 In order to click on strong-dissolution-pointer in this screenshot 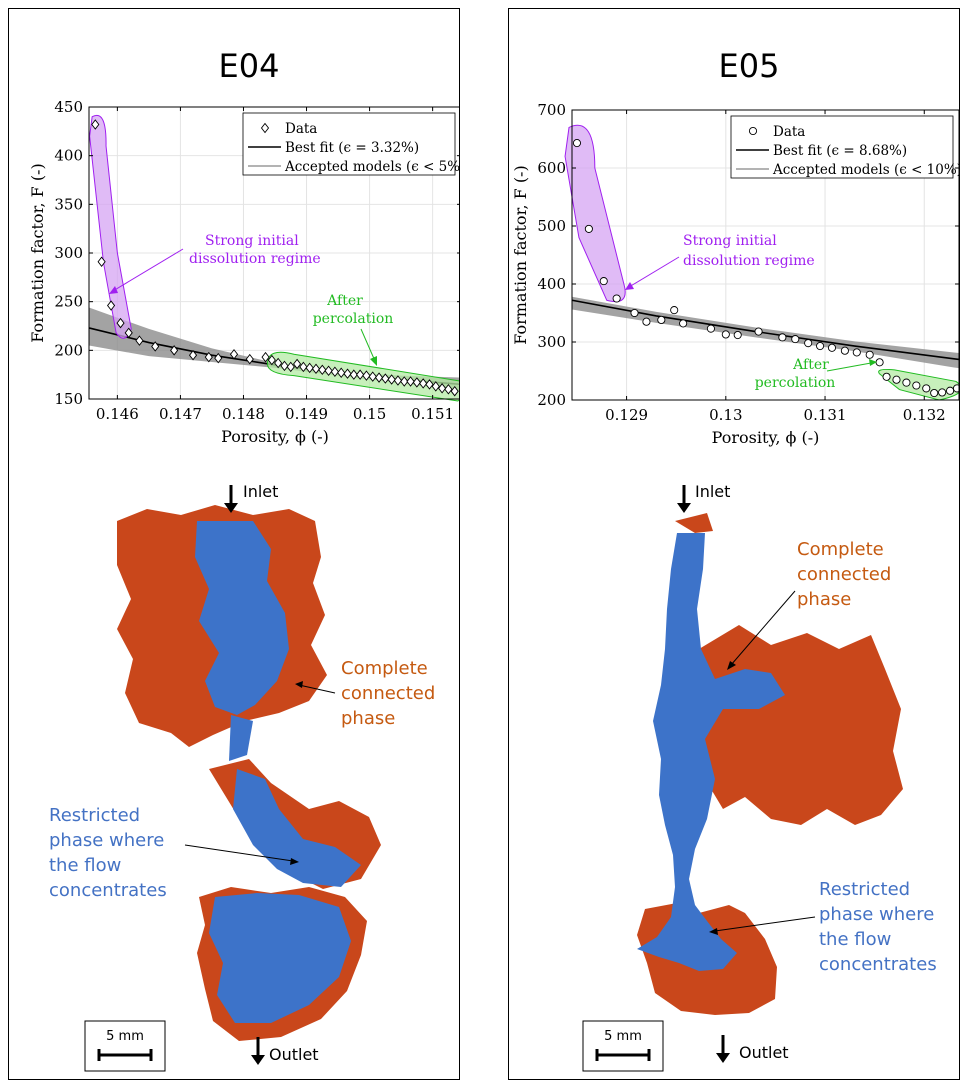, I will do `click(654, 272)`.